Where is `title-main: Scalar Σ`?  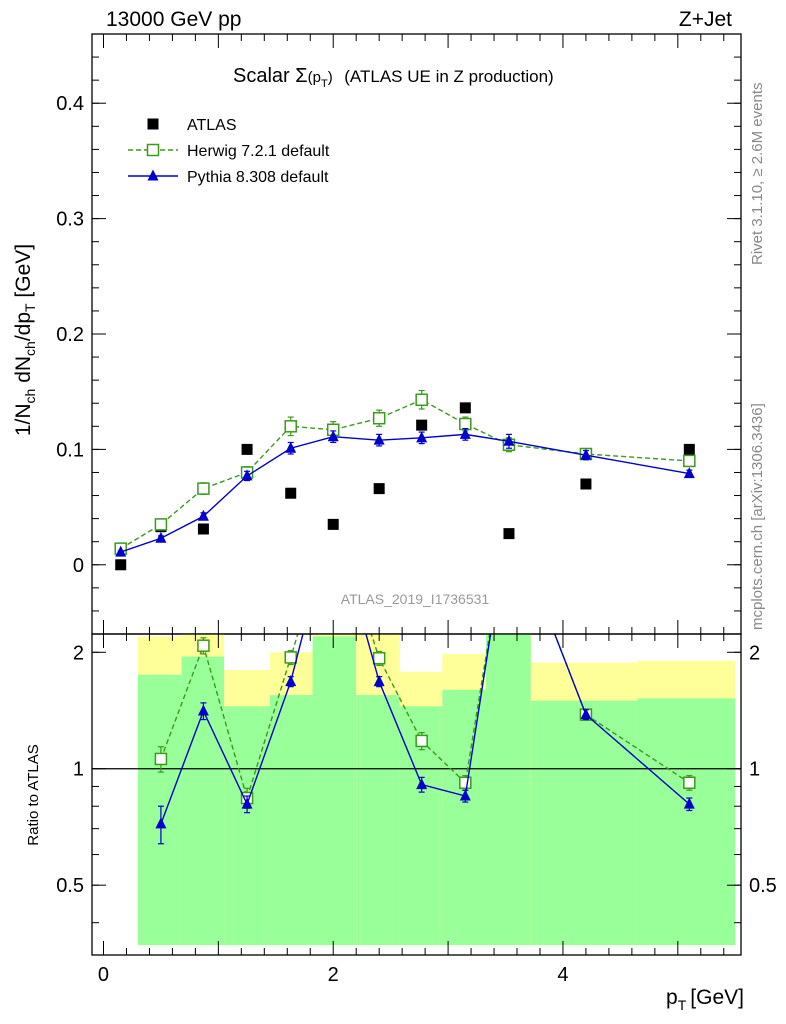
title-main: Scalar Σ is located at coordinates (270, 76).